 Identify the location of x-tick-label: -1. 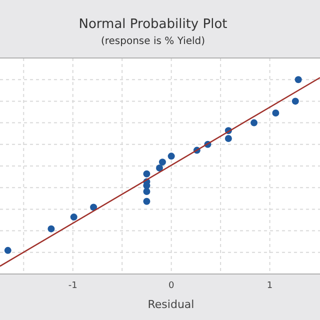
(73, 286).